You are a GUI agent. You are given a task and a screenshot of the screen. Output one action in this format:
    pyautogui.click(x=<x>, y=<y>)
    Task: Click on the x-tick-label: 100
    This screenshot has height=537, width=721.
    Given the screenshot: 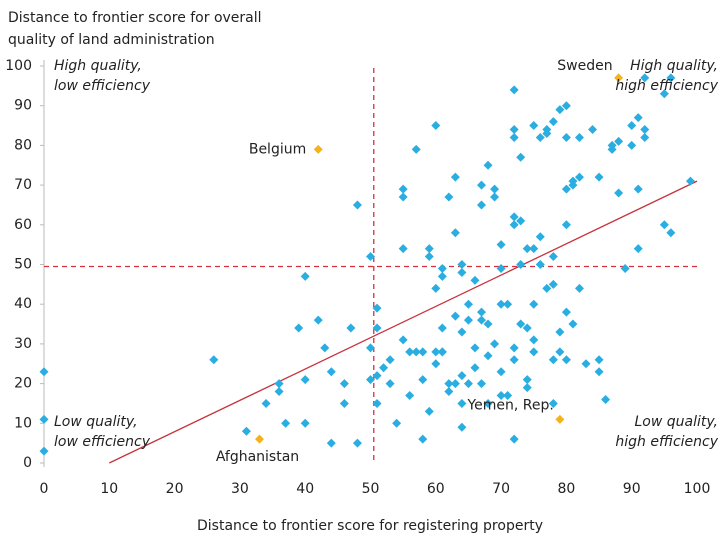 What is the action you would take?
    pyautogui.click(x=697, y=489)
    